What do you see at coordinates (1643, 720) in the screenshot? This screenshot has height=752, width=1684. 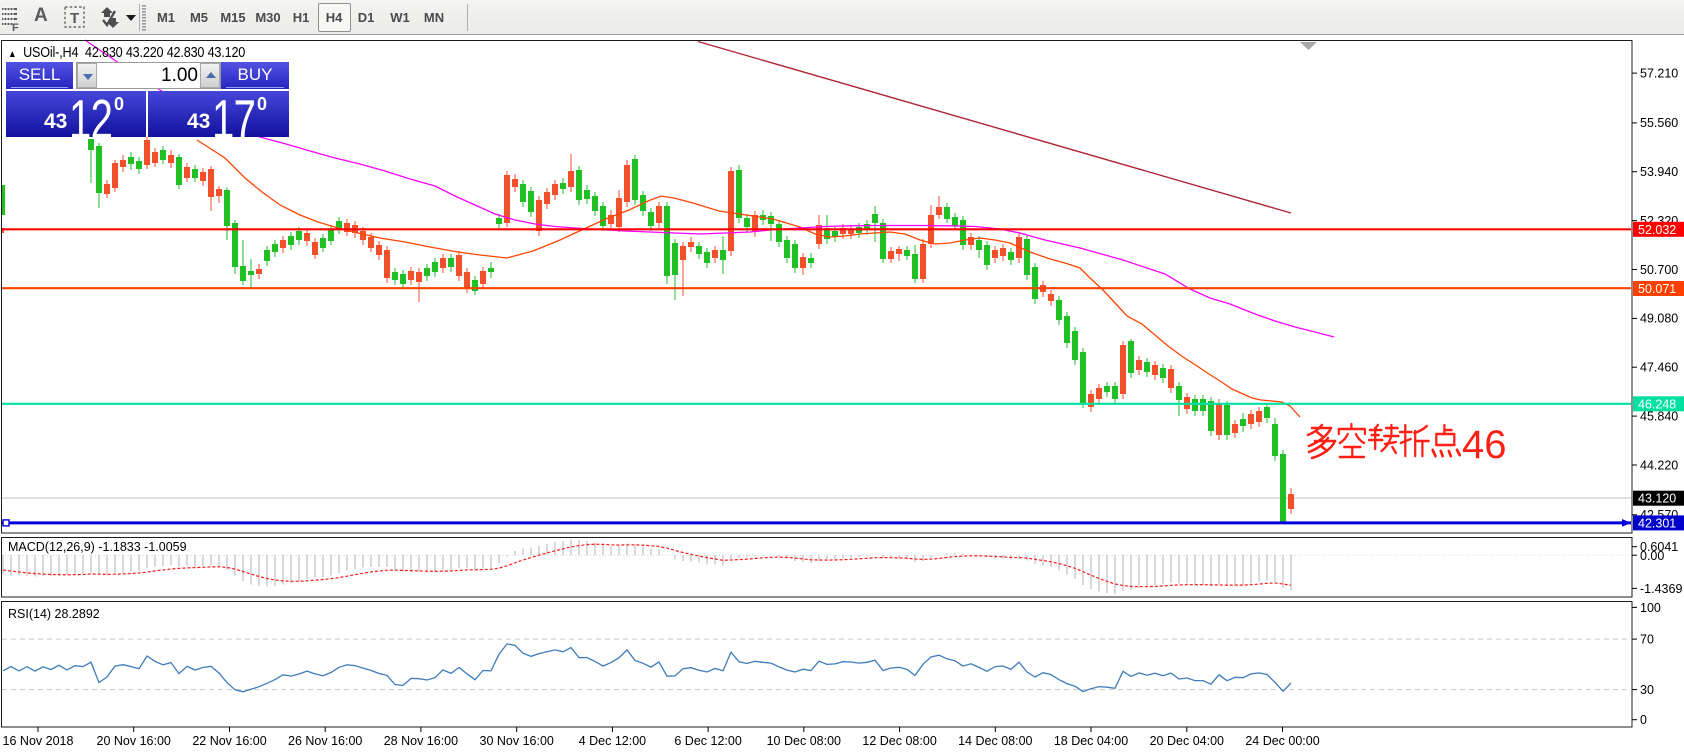 I see `svg-text: 0` at bounding box center [1643, 720].